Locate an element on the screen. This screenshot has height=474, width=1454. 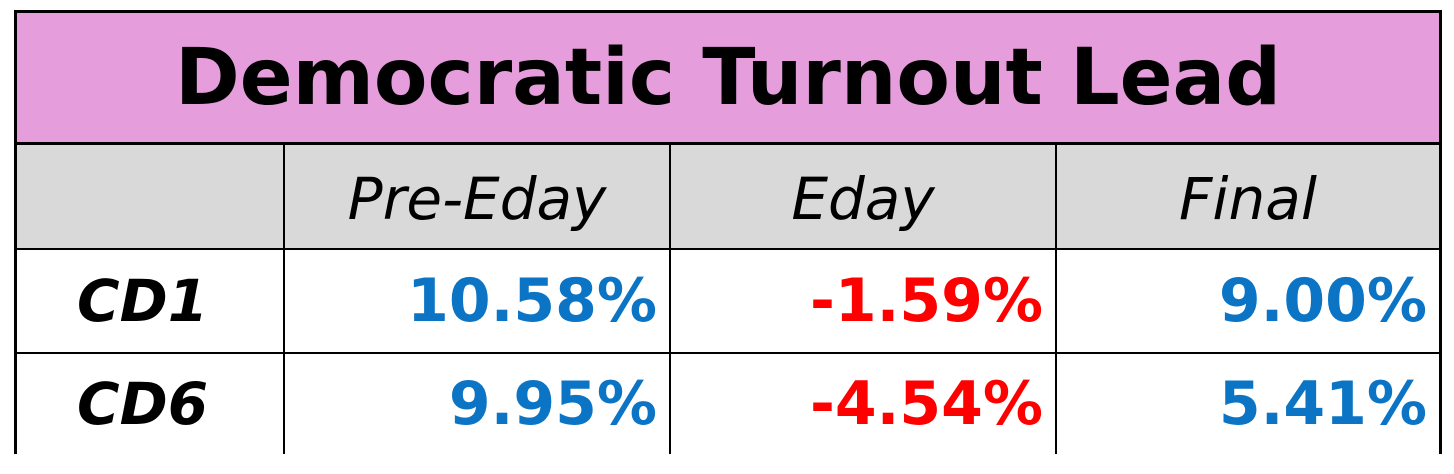
row-label-cd6: CD6 is located at coordinates (151, 404).